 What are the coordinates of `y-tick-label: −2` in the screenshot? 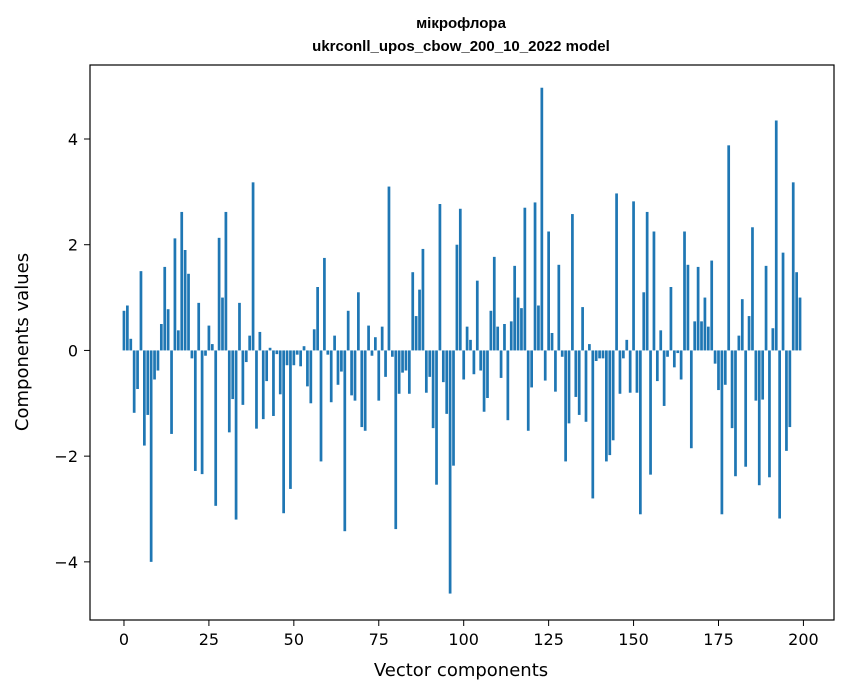 It's located at (66, 456).